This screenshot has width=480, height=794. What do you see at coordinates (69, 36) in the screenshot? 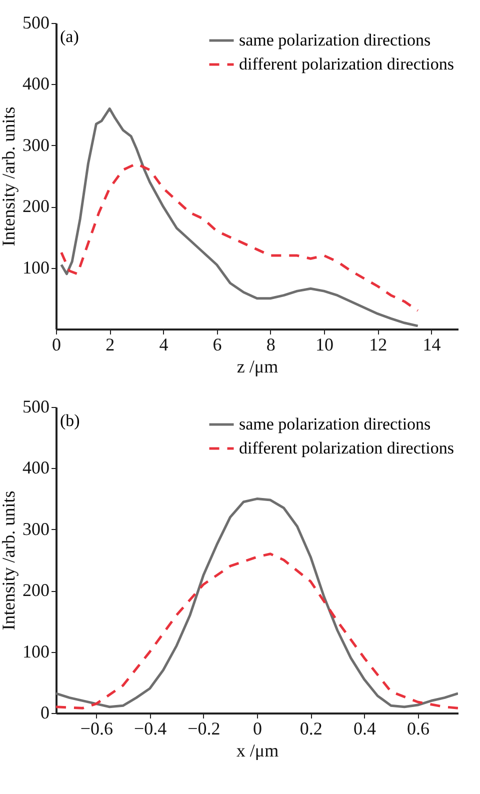
I see `annotation: (a)` at bounding box center [69, 36].